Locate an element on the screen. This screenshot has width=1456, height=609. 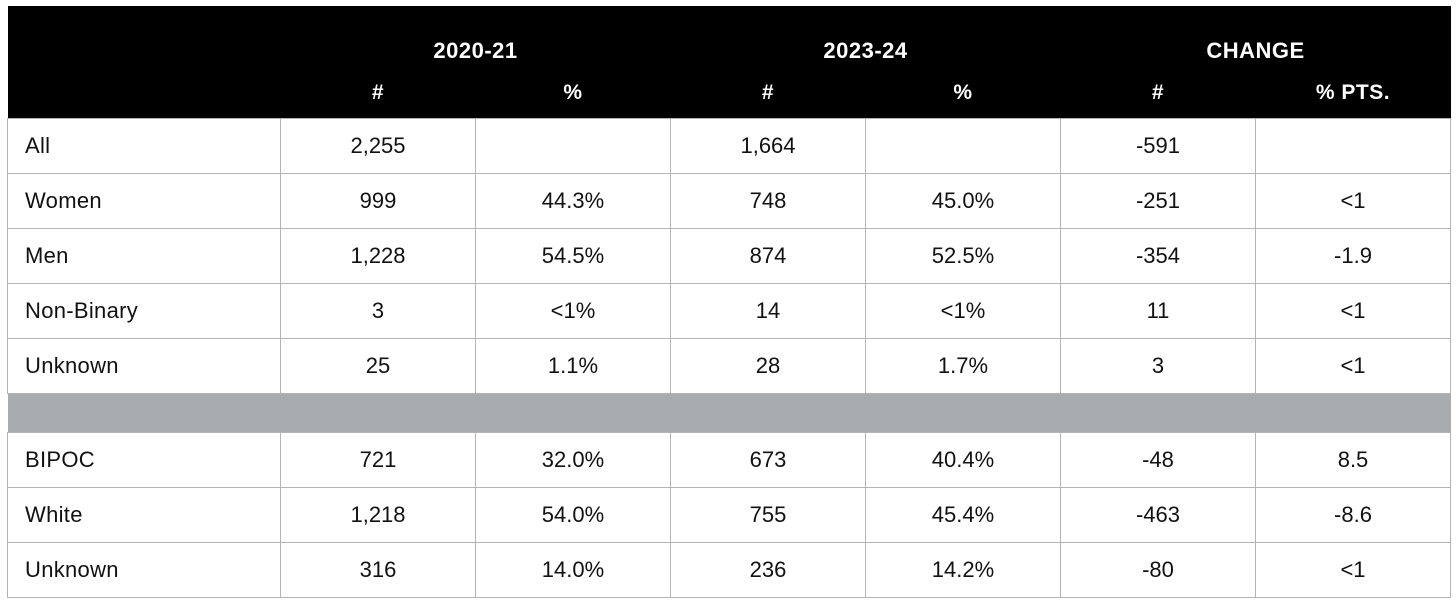
cell-count-2020: 1,218 is located at coordinates (378, 515).